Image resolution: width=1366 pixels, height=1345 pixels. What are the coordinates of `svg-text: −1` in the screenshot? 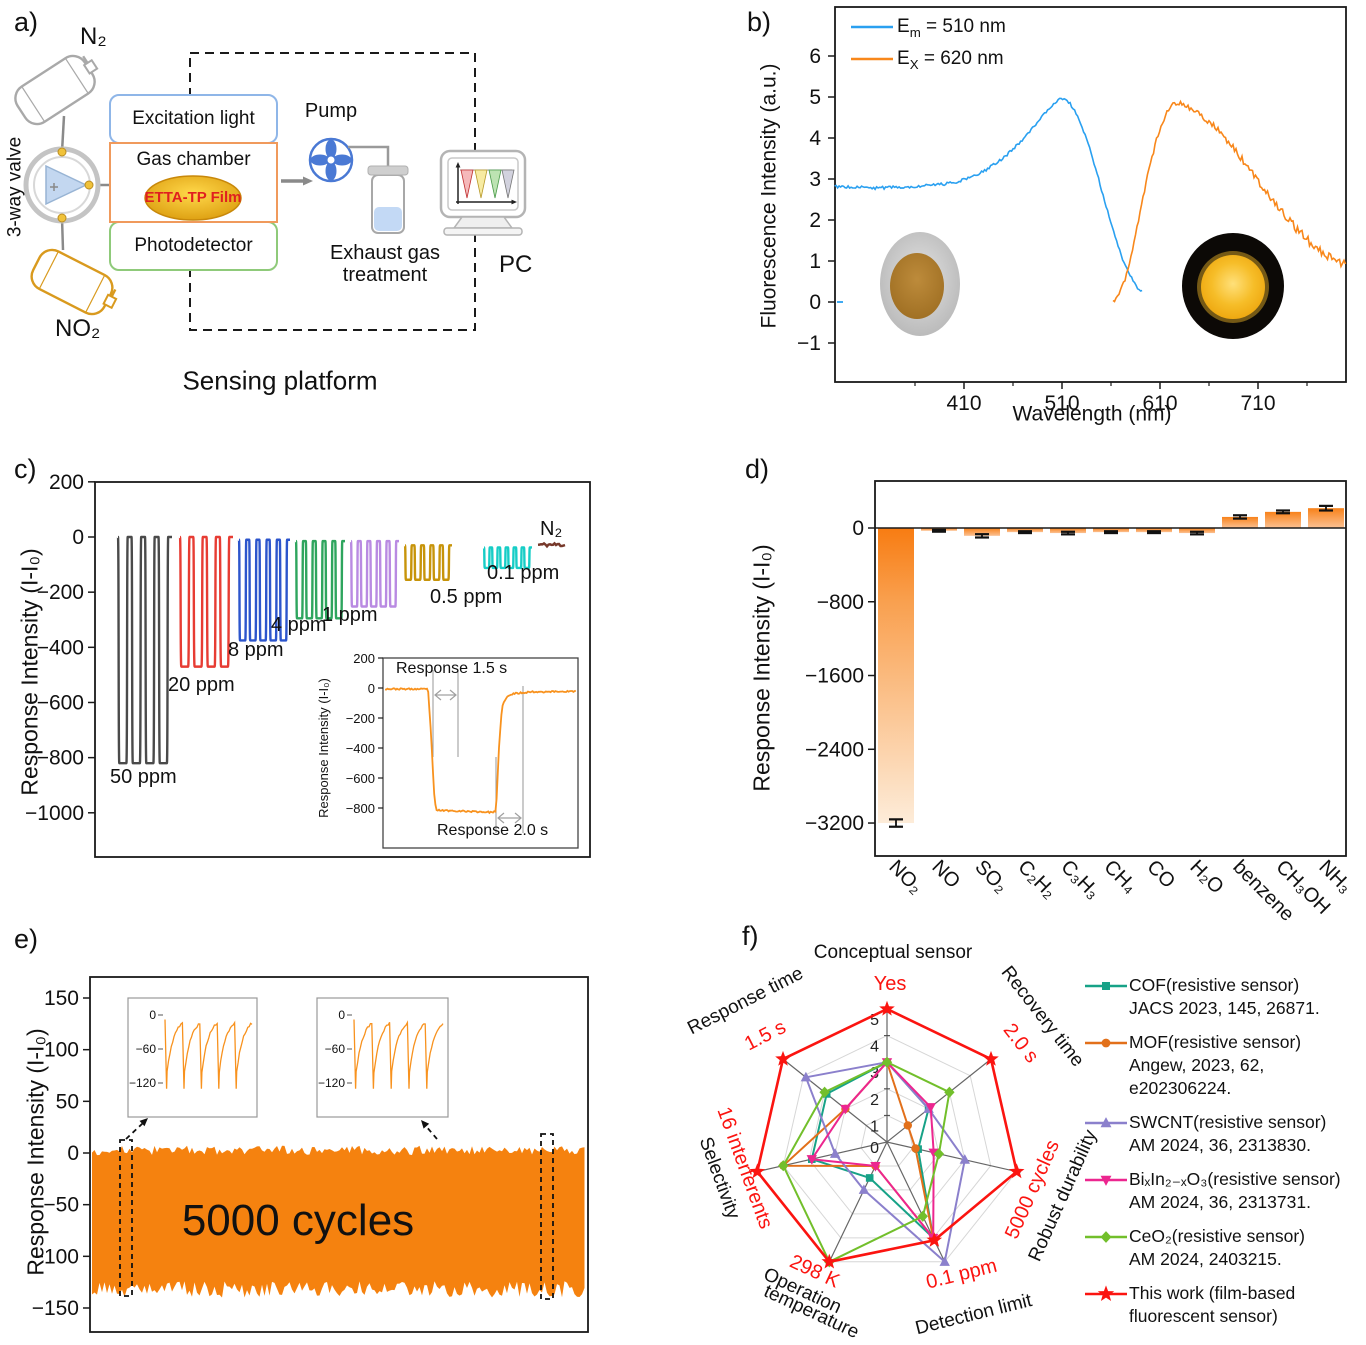 It's located at (809, 343).